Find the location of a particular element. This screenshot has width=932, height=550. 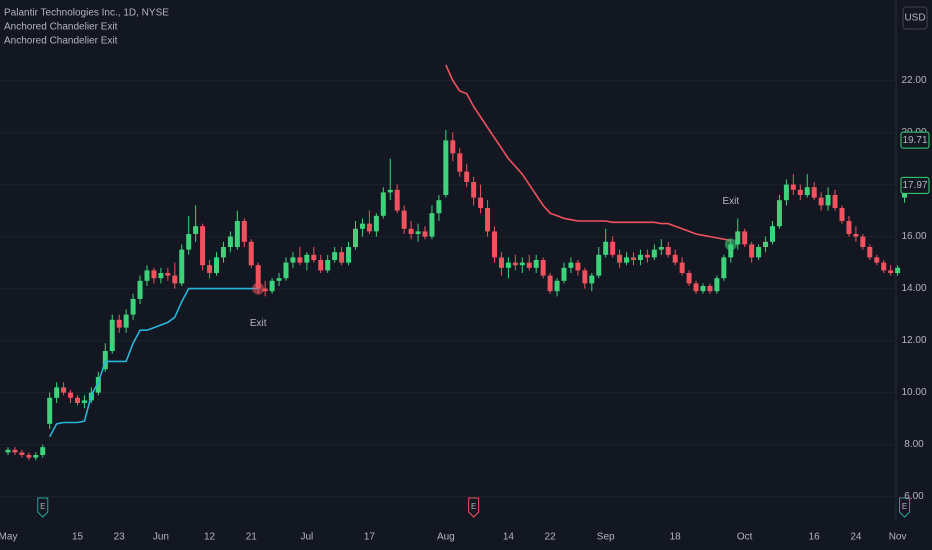

y-tick-label: 12.00 is located at coordinates (913, 340).